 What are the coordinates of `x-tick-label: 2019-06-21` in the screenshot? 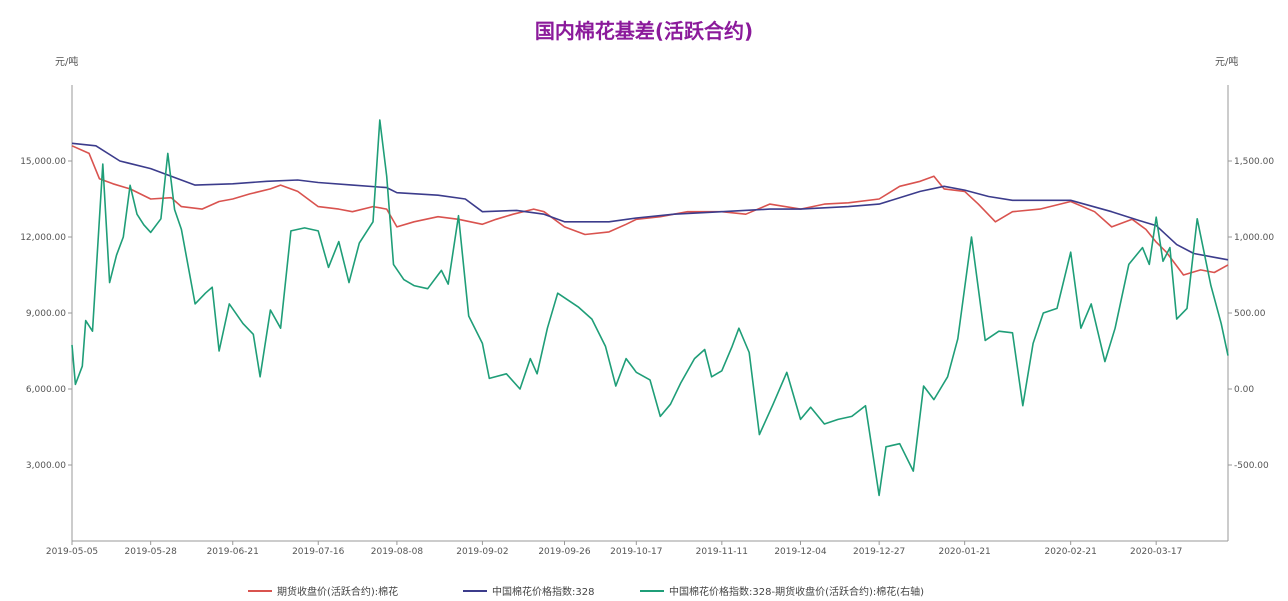 It's located at (233, 552).